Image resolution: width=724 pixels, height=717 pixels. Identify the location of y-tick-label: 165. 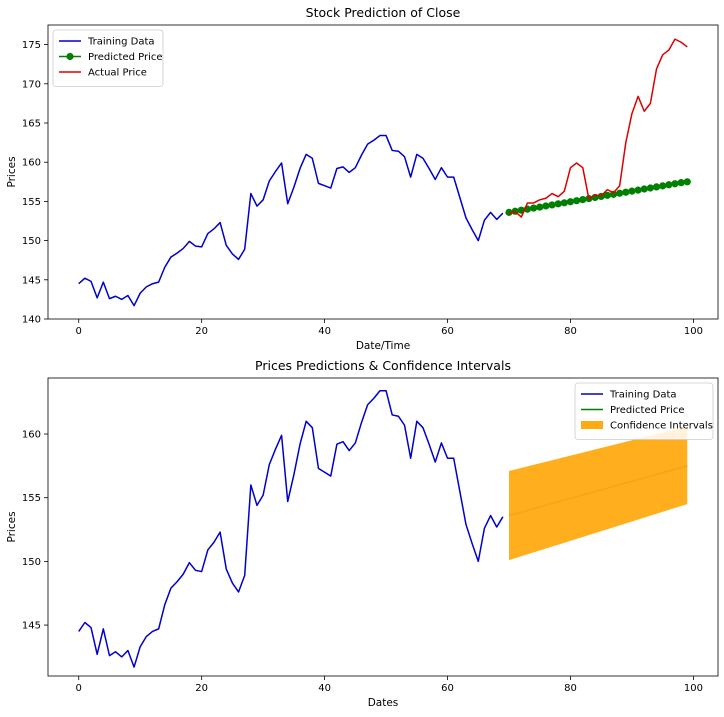
(31, 124).